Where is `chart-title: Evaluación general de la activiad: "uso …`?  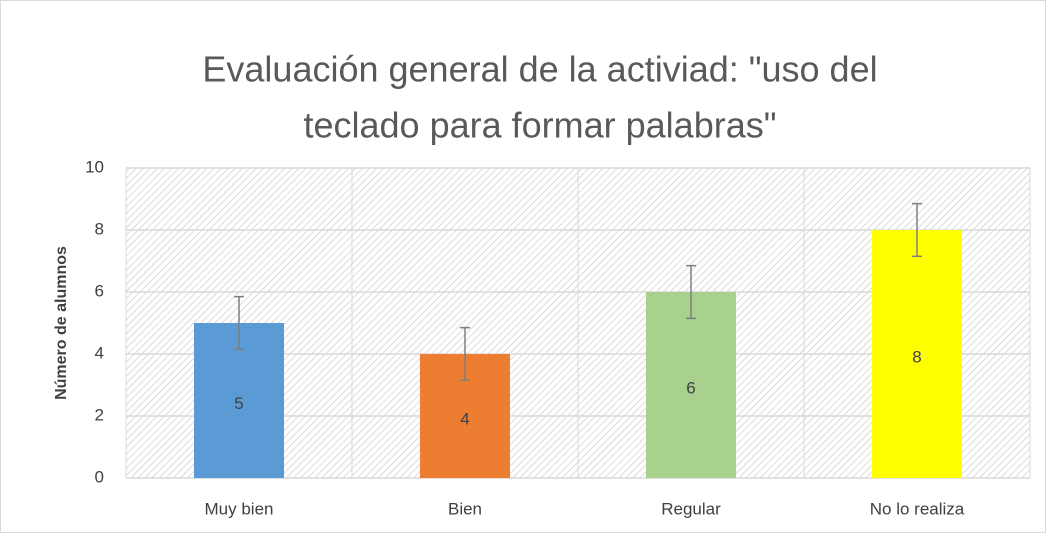 chart-title: Evaluación general de la activiad: "uso … is located at coordinates (539, 69).